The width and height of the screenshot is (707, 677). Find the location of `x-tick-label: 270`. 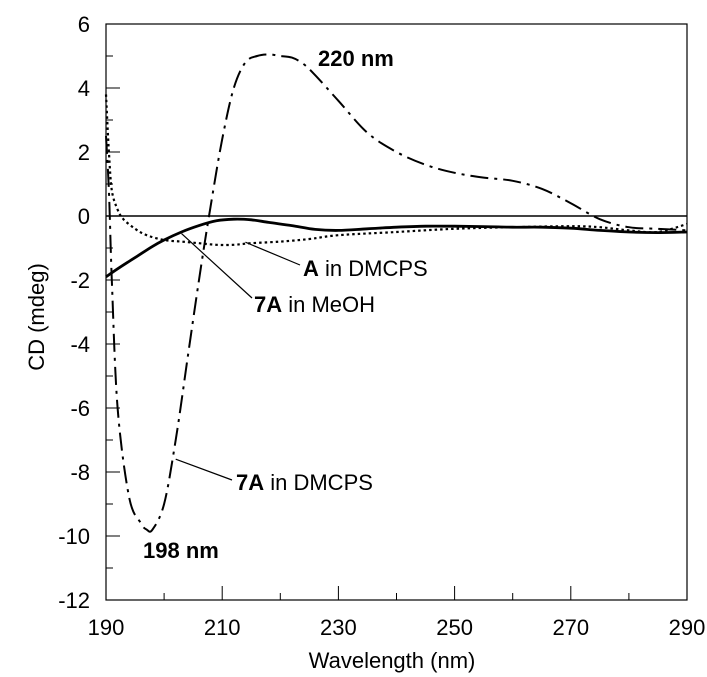

x-tick-label: 270 is located at coordinates (570, 627).